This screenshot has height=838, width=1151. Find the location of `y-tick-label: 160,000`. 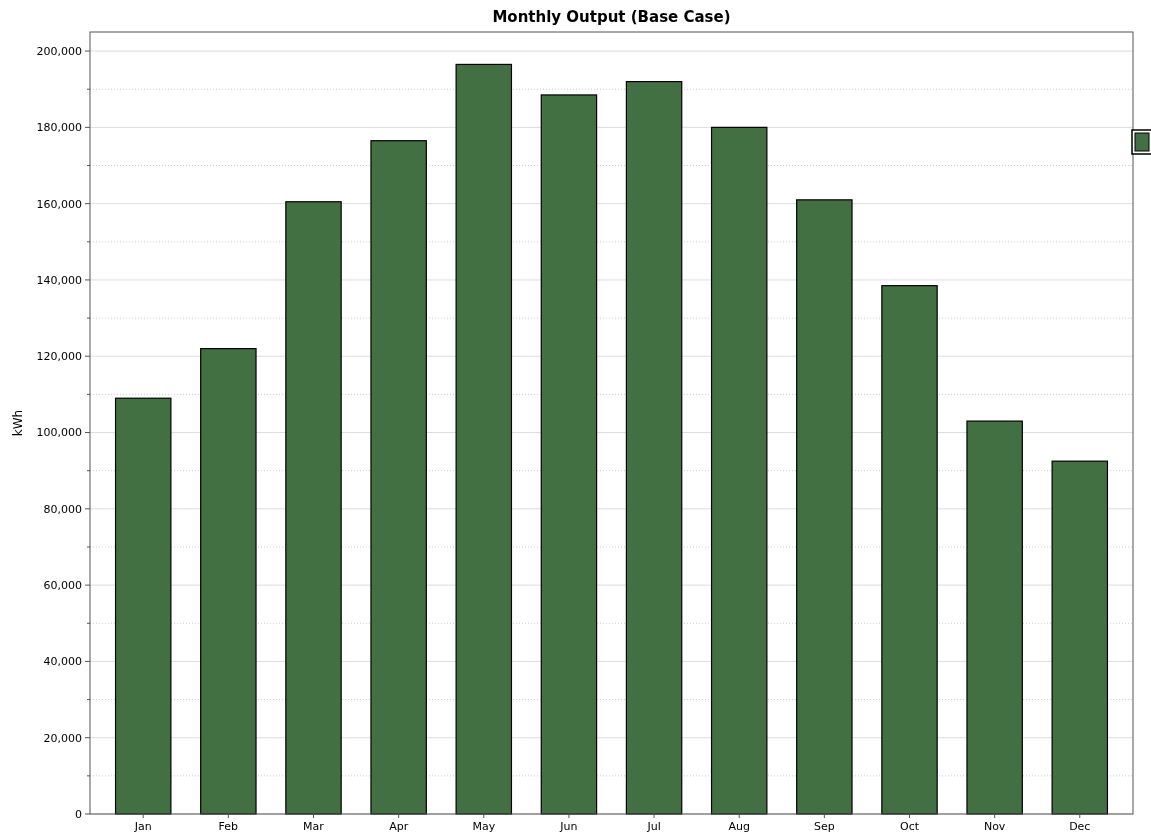

y-tick-label: 160,000 is located at coordinates (59, 204).